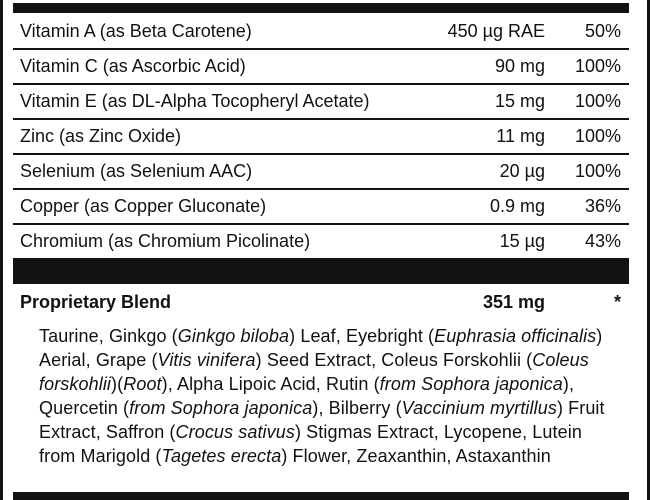 The width and height of the screenshot is (650, 500). I want to click on nutrient-daily-value: 43%, so click(602, 241).